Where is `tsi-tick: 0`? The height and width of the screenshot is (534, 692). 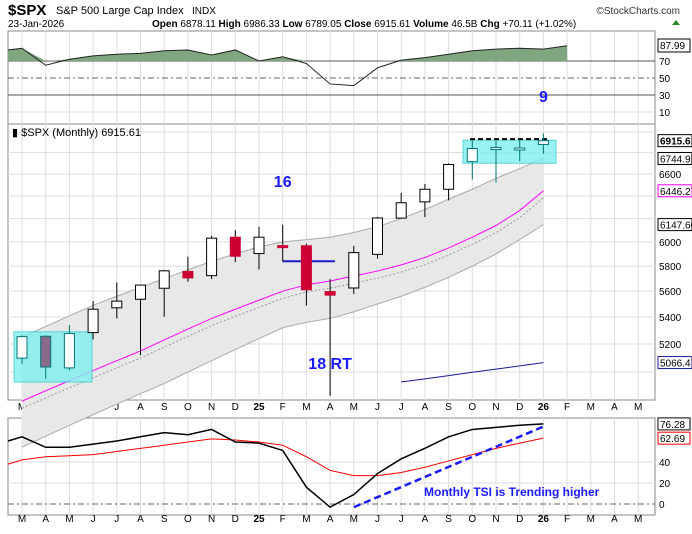 tsi-tick: 0 is located at coordinates (662, 505).